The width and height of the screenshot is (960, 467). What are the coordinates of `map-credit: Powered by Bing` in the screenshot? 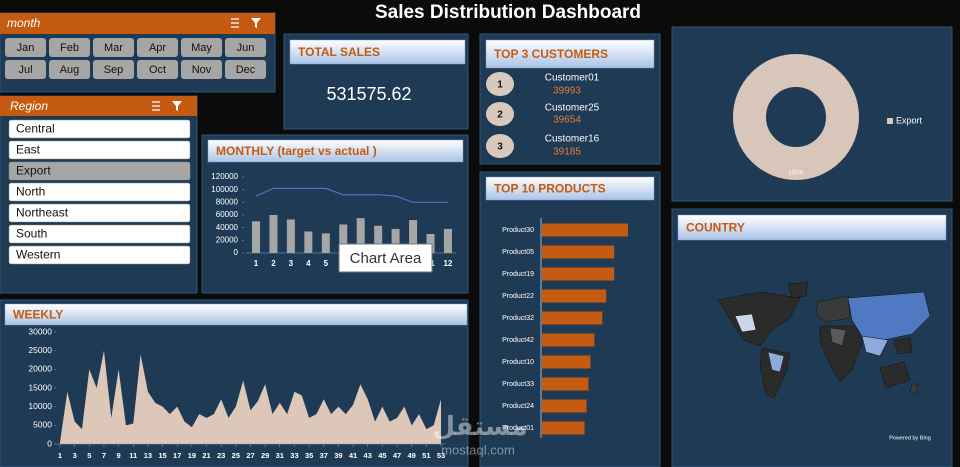 It's located at (910, 438).